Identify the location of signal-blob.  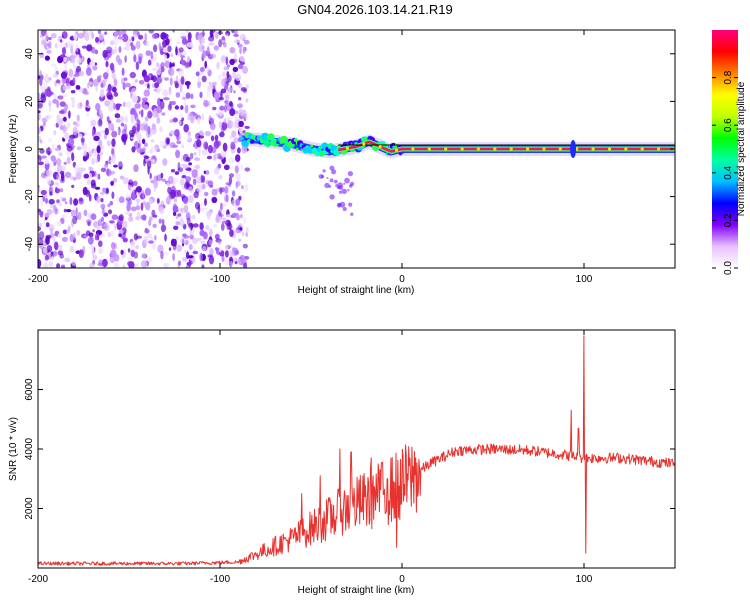
(312, 146).